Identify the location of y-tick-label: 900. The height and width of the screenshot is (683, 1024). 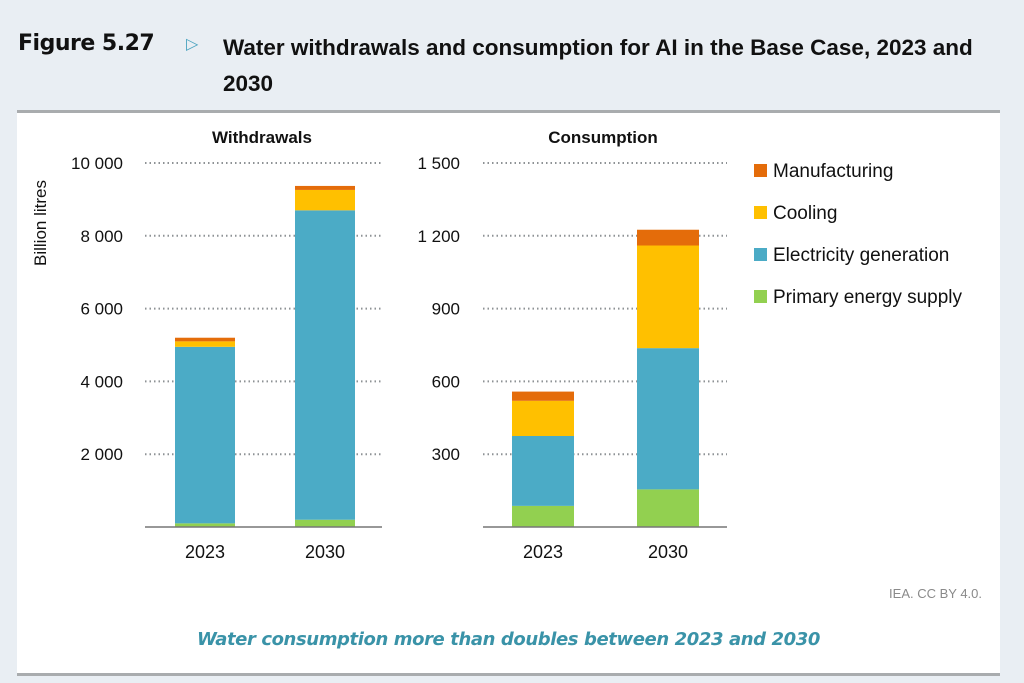
(446, 309).